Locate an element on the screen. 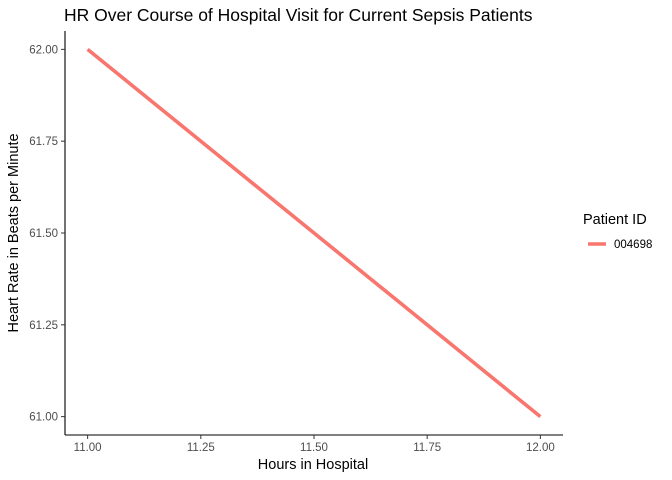  y-tick-label: 61.50 is located at coordinates (43, 234).